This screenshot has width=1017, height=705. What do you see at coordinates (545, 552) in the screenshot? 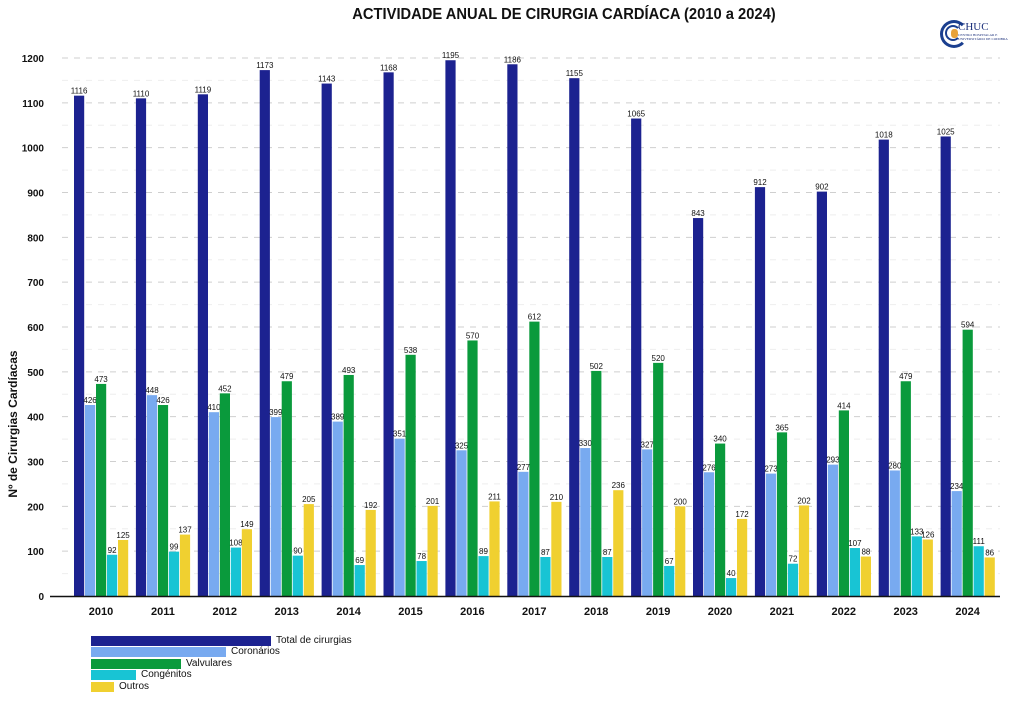
I see `data-label: 87` at bounding box center [545, 552].